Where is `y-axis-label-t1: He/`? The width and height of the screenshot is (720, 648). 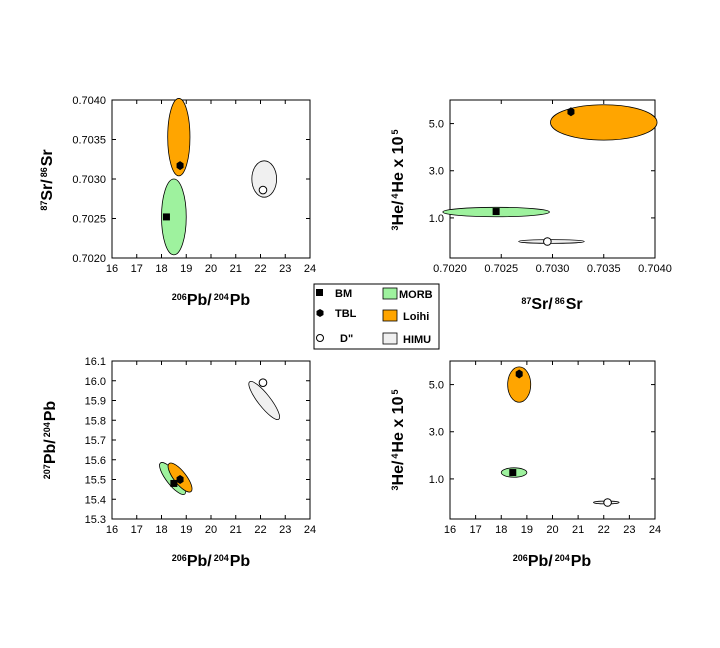 y-axis-label-t1: He/ is located at coordinates (398, 472).